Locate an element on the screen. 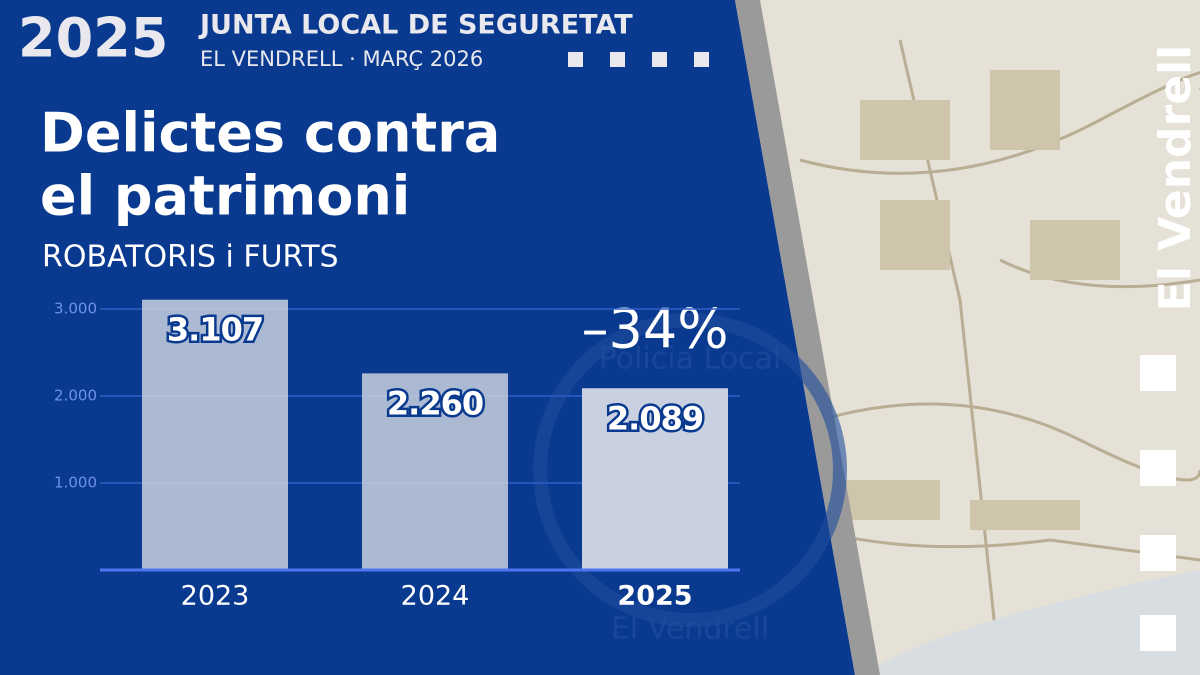  panel-edge is located at coordinates (807, 337).